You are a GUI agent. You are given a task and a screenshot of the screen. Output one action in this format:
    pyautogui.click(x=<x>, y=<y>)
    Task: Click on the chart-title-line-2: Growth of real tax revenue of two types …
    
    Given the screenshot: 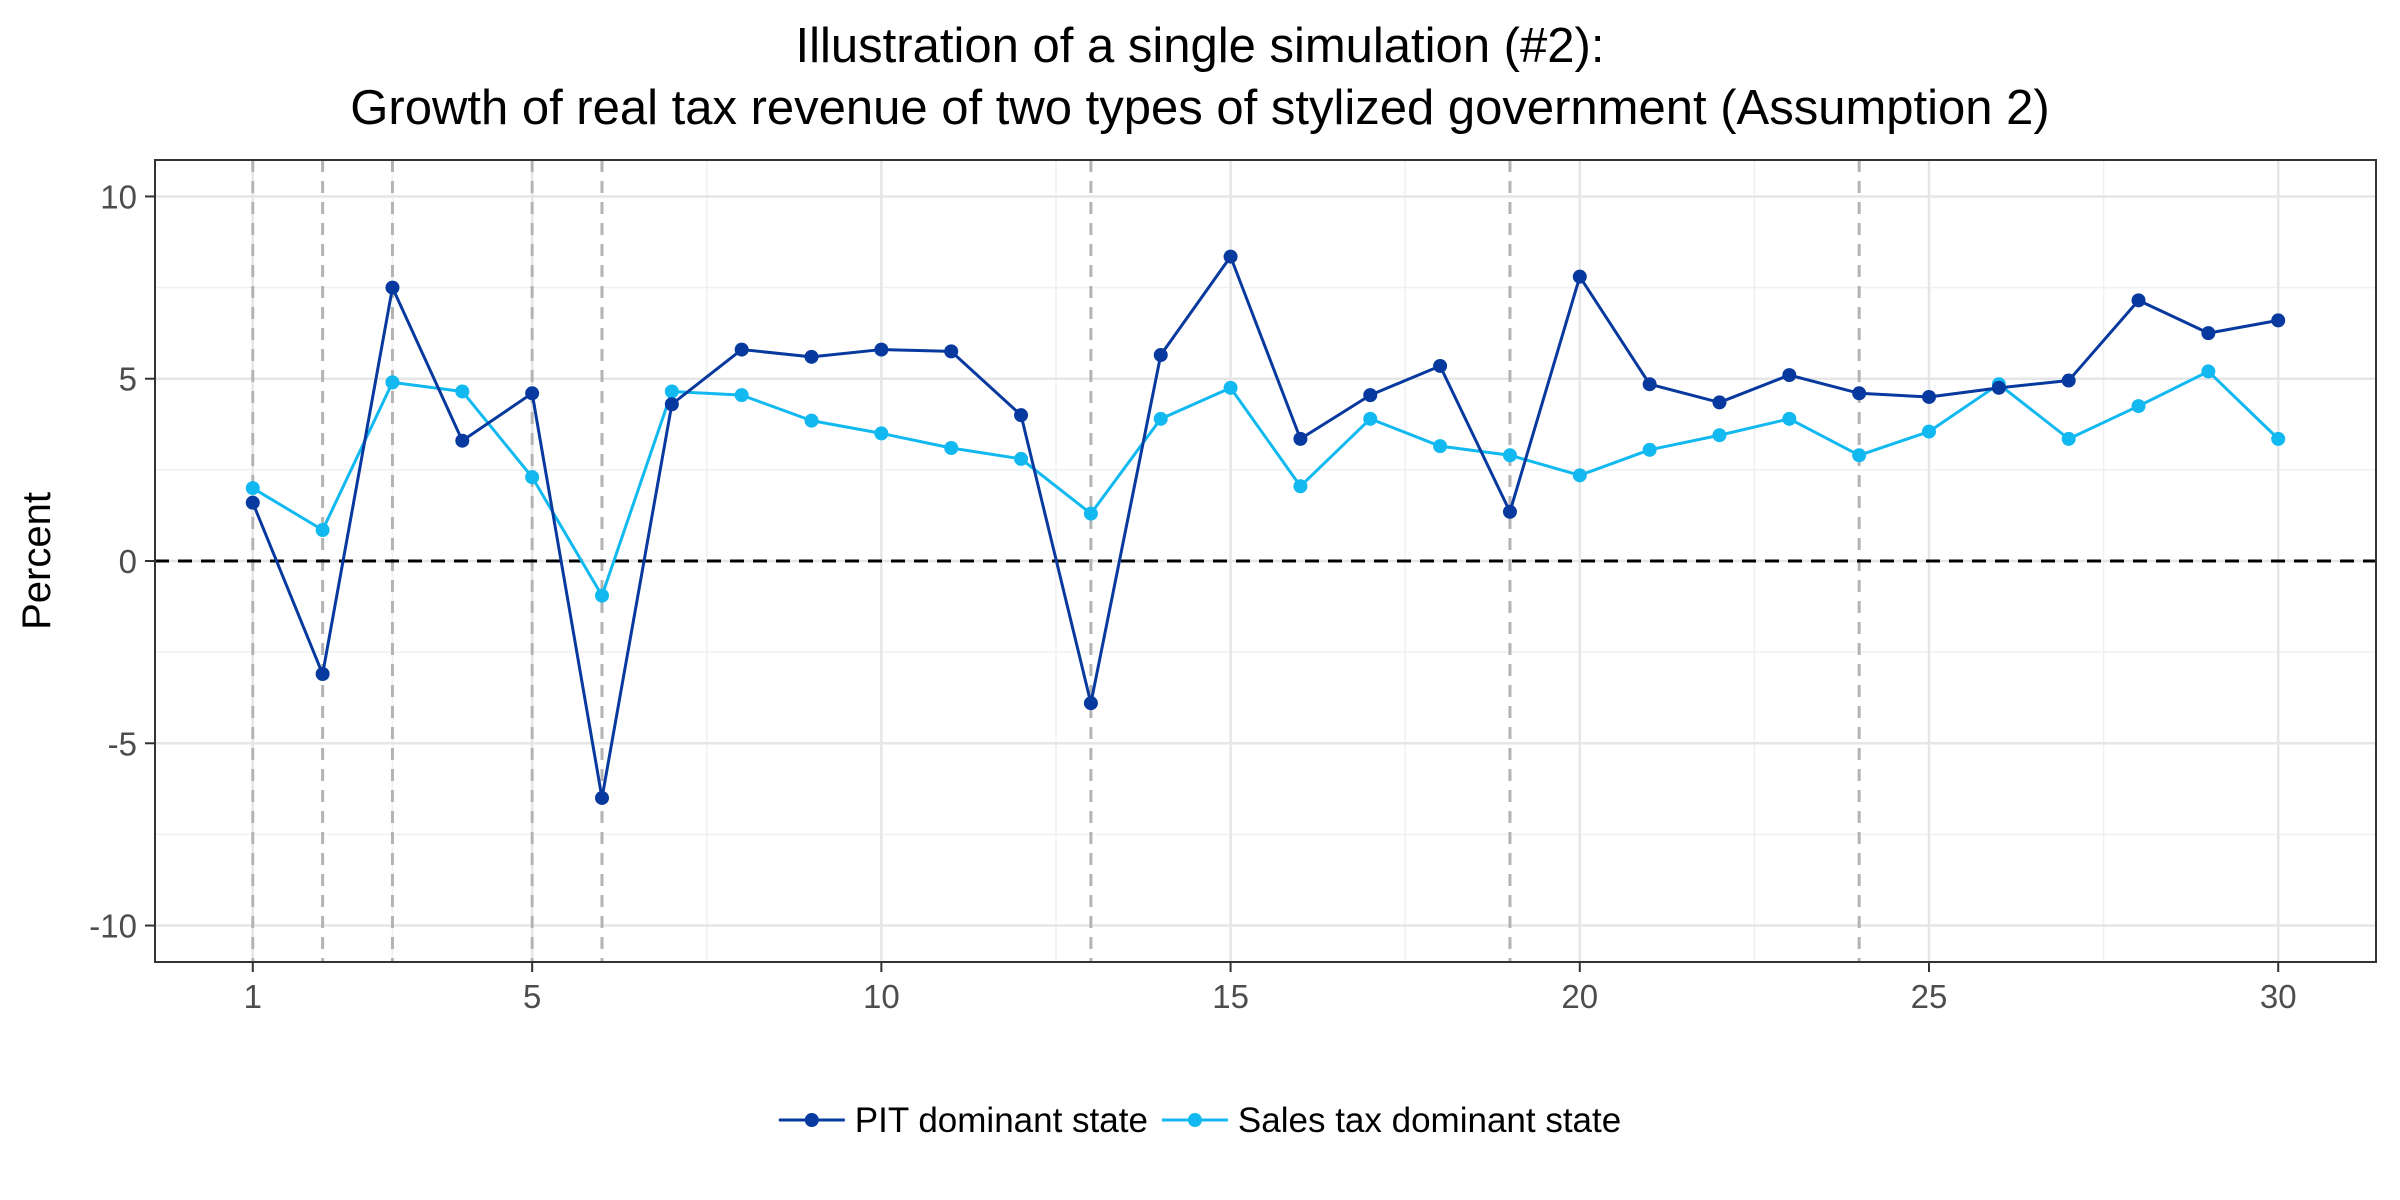 What is the action you would take?
    pyautogui.click(x=1199, y=108)
    